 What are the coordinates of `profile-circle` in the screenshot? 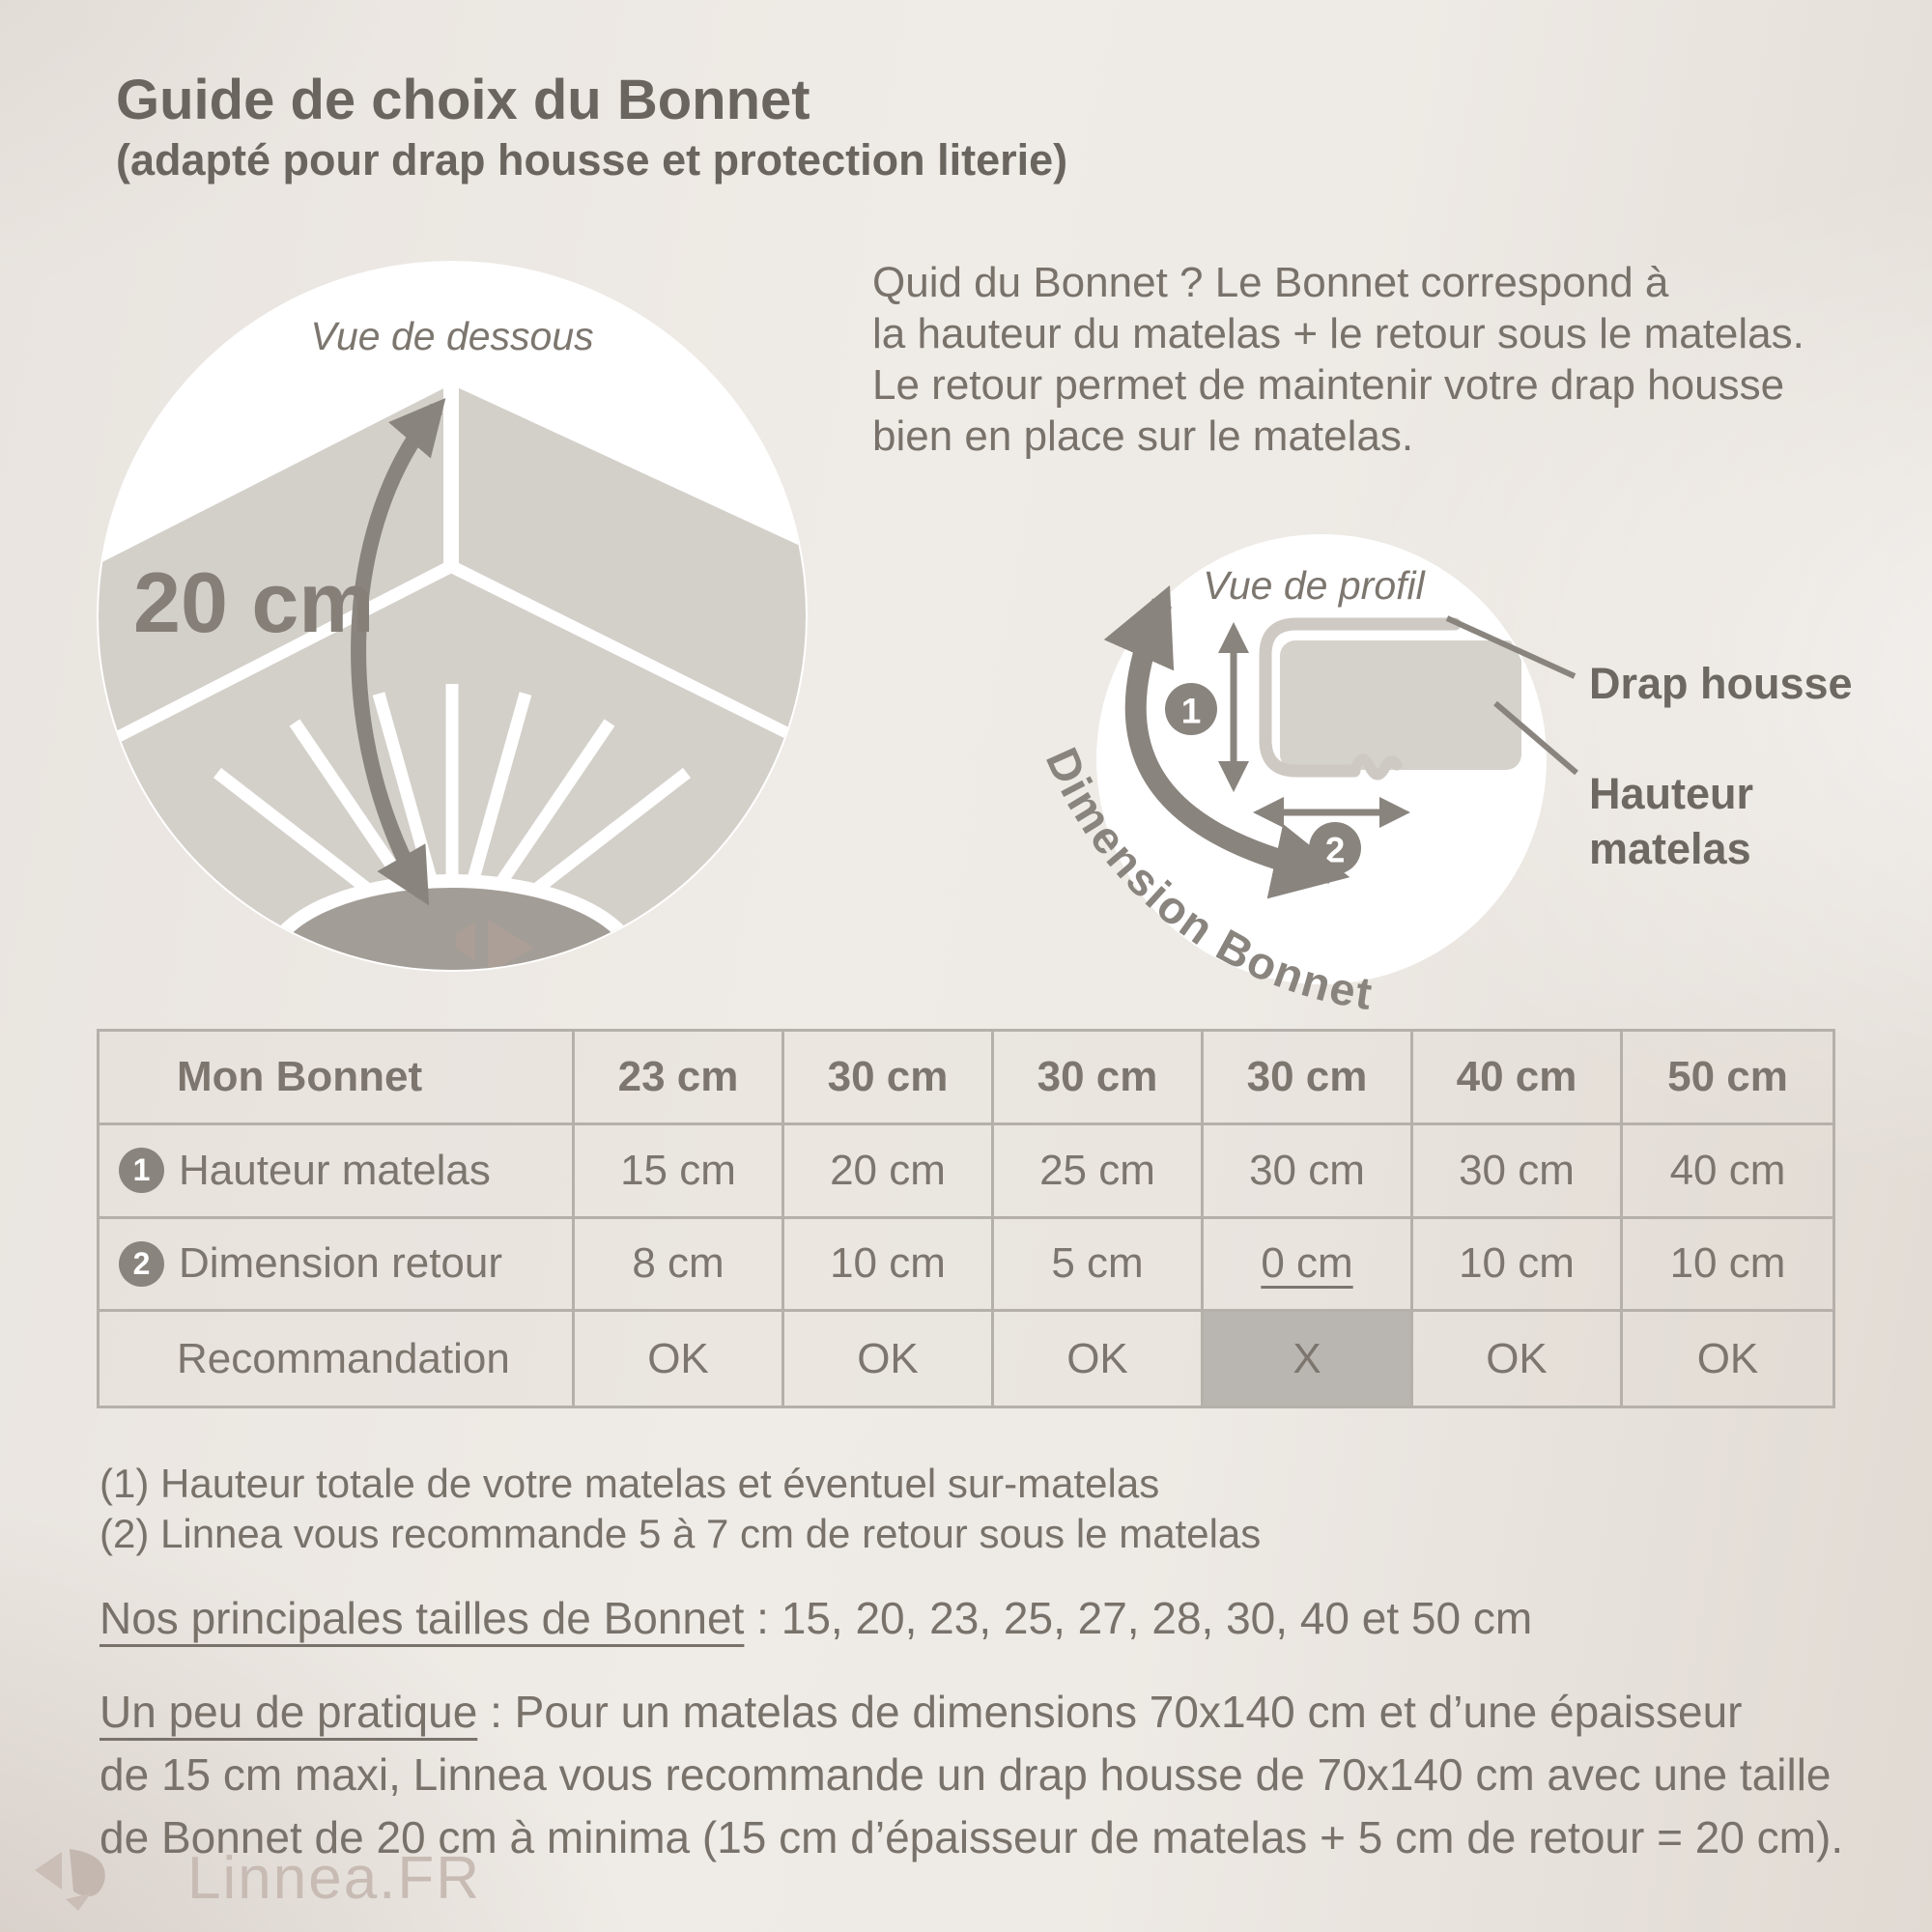 It's located at (1321, 759).